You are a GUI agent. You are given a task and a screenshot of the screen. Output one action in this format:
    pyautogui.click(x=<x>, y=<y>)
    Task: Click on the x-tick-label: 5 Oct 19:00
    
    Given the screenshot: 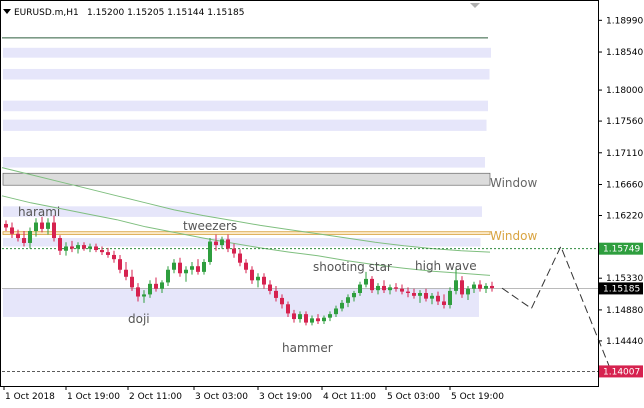 What is the action you would take?
    pyautogui.click(x=477, y=397)
    